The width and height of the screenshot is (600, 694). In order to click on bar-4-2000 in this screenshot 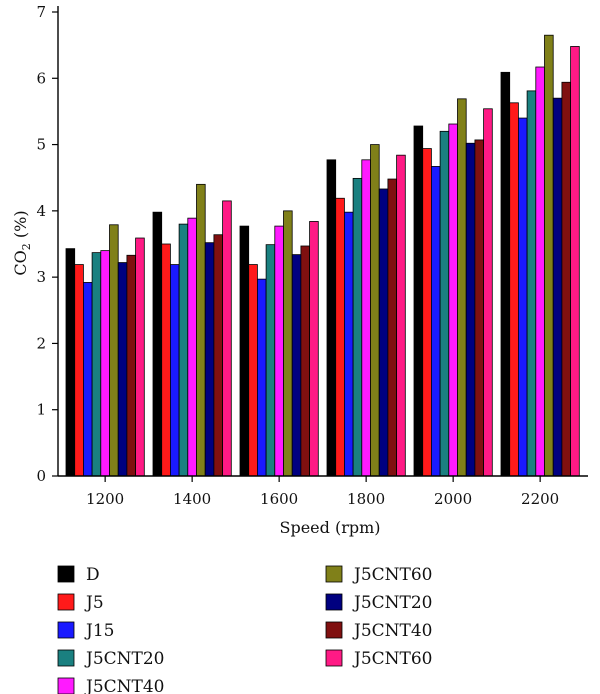, I will do `click(444, 303)`.